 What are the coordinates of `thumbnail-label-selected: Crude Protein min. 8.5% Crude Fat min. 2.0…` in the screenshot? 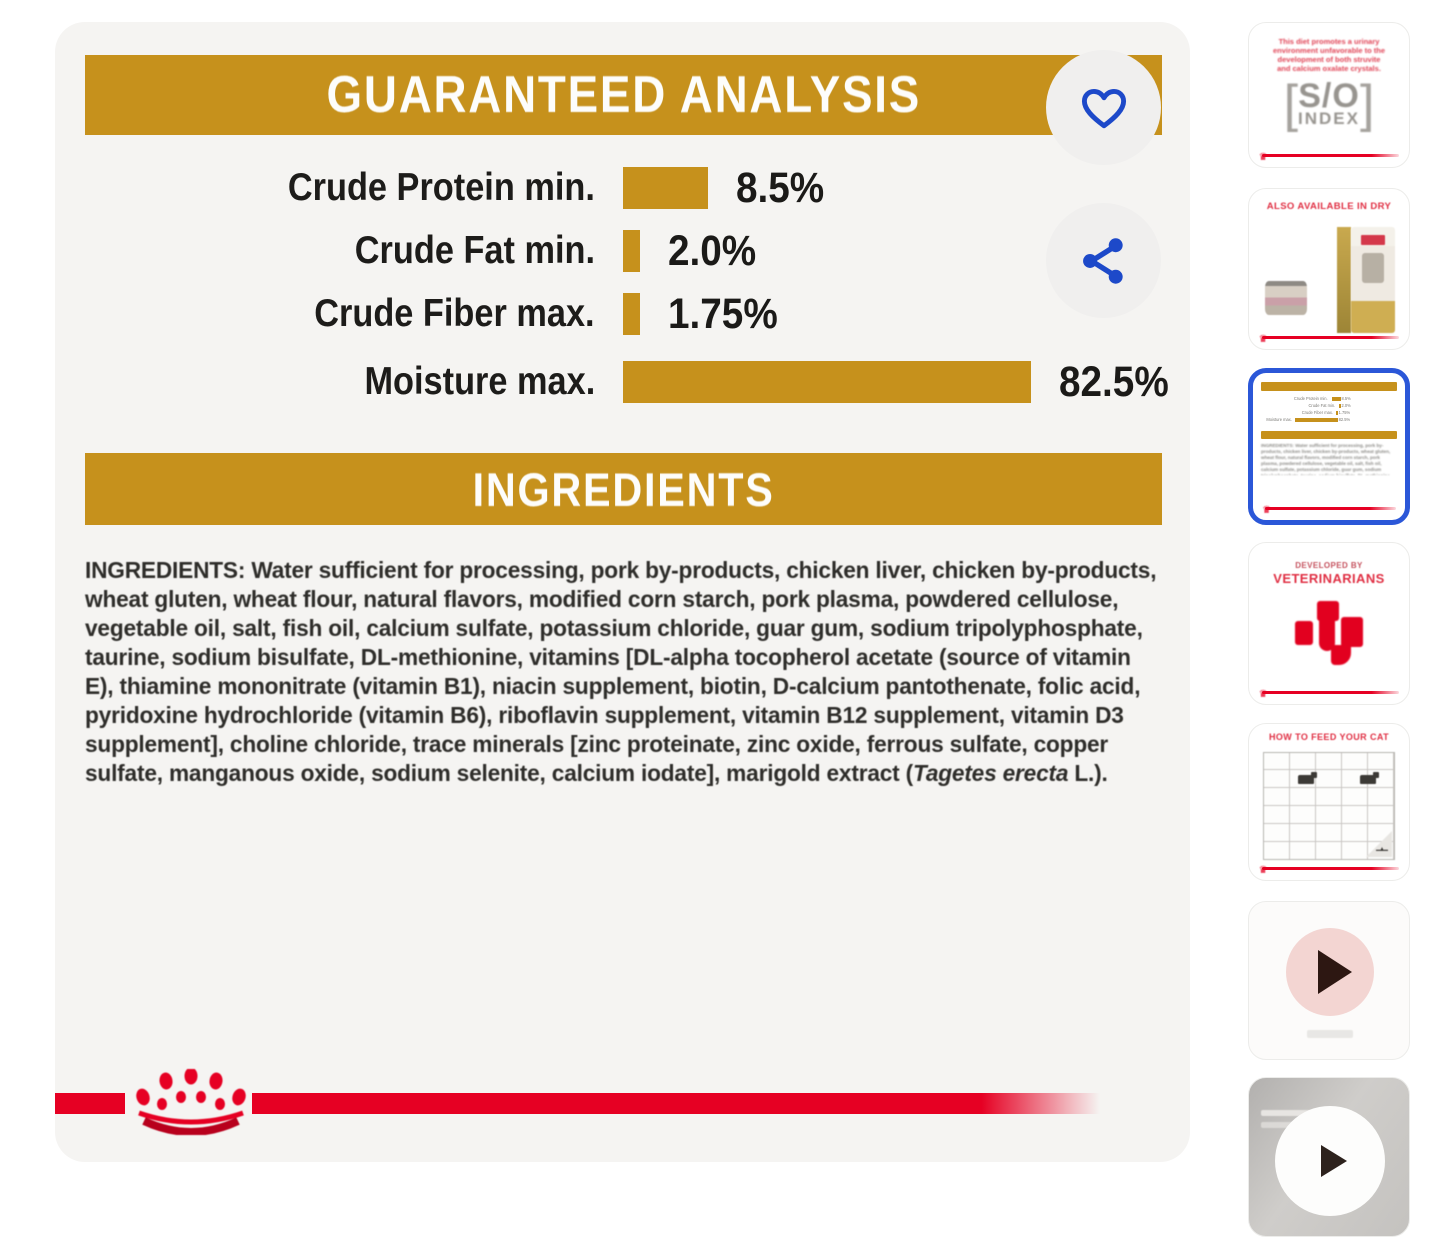 It's located at (1329, 446).